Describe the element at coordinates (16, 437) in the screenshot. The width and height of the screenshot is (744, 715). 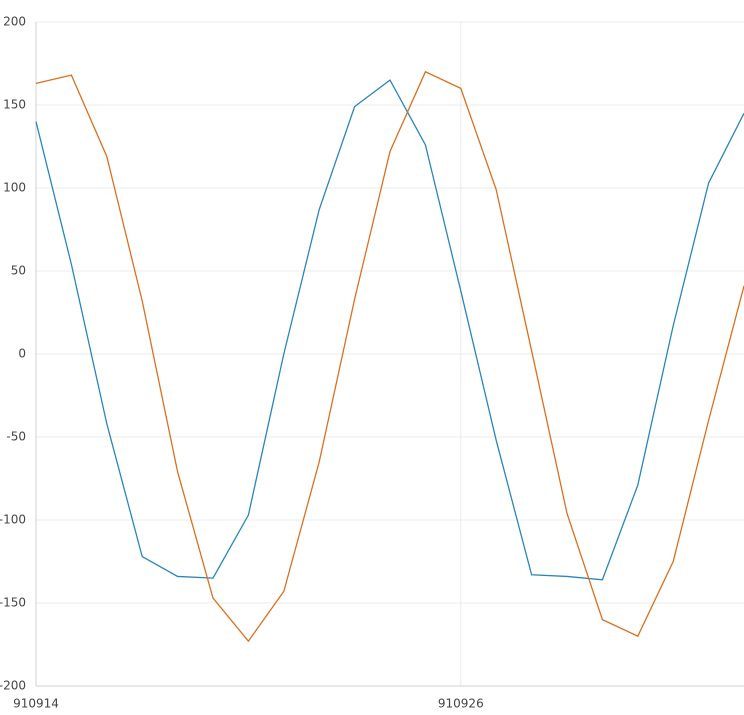
I see `y-tick-label: -50` at that location.